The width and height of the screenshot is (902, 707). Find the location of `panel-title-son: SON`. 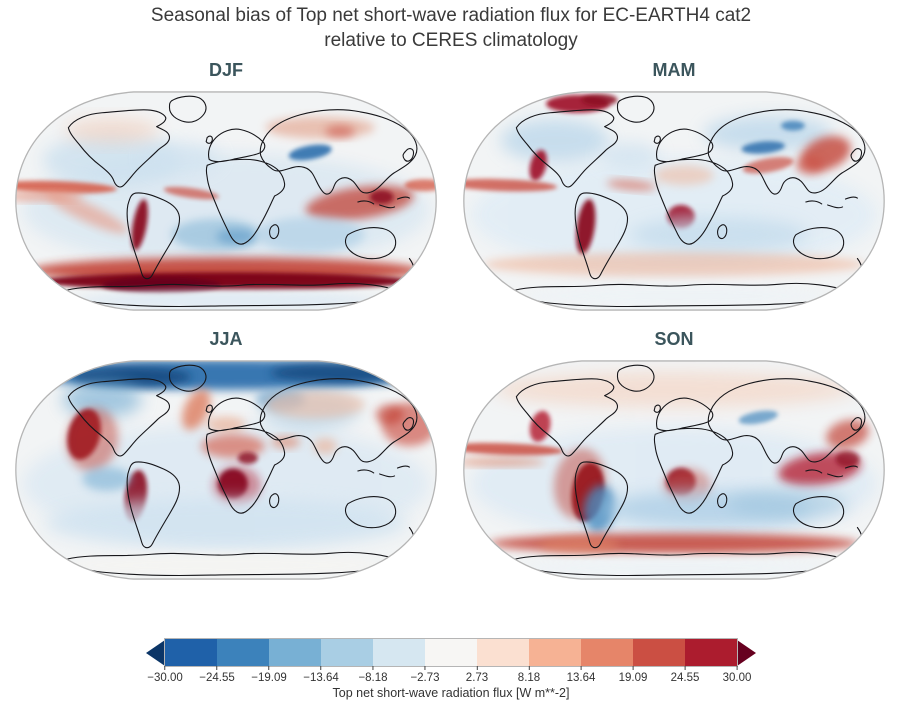

panel-title-son: SON is located at coordinates (674, 339).